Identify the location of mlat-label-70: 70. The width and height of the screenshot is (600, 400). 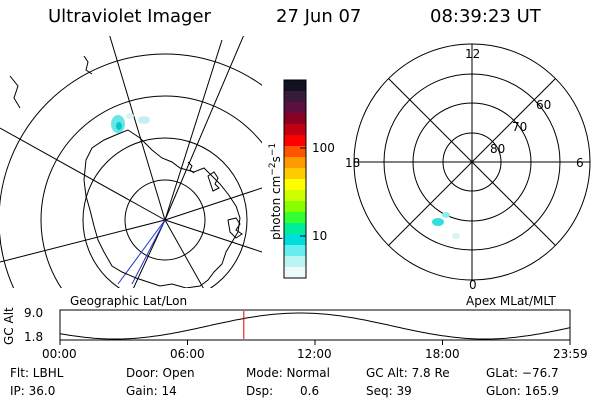
(520, 127).